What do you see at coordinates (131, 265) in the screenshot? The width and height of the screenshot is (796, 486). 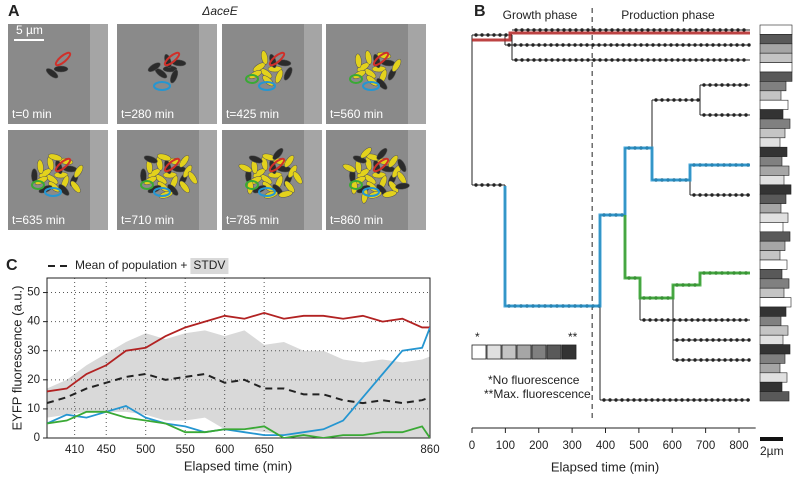 I see `legend-text: Mean of population +` at bounding box center [131, 265].